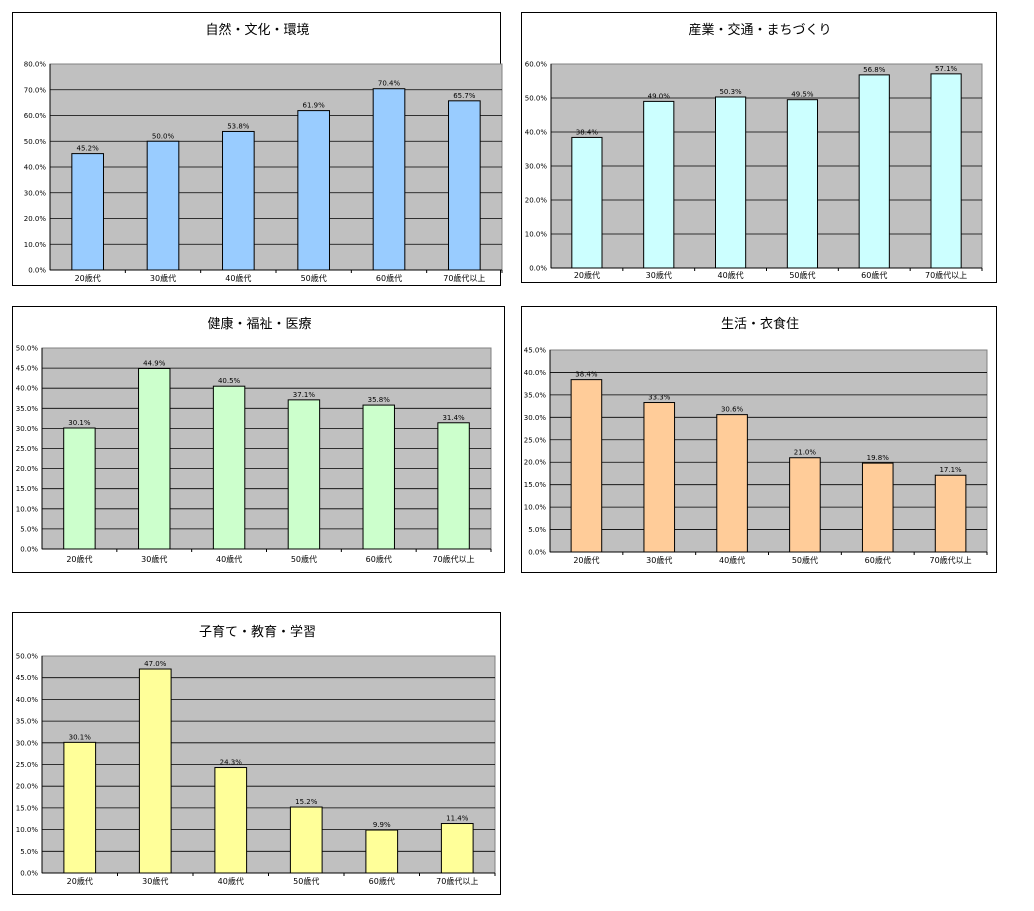  I want to click on data-label: 11.4%, so click(457, 819).